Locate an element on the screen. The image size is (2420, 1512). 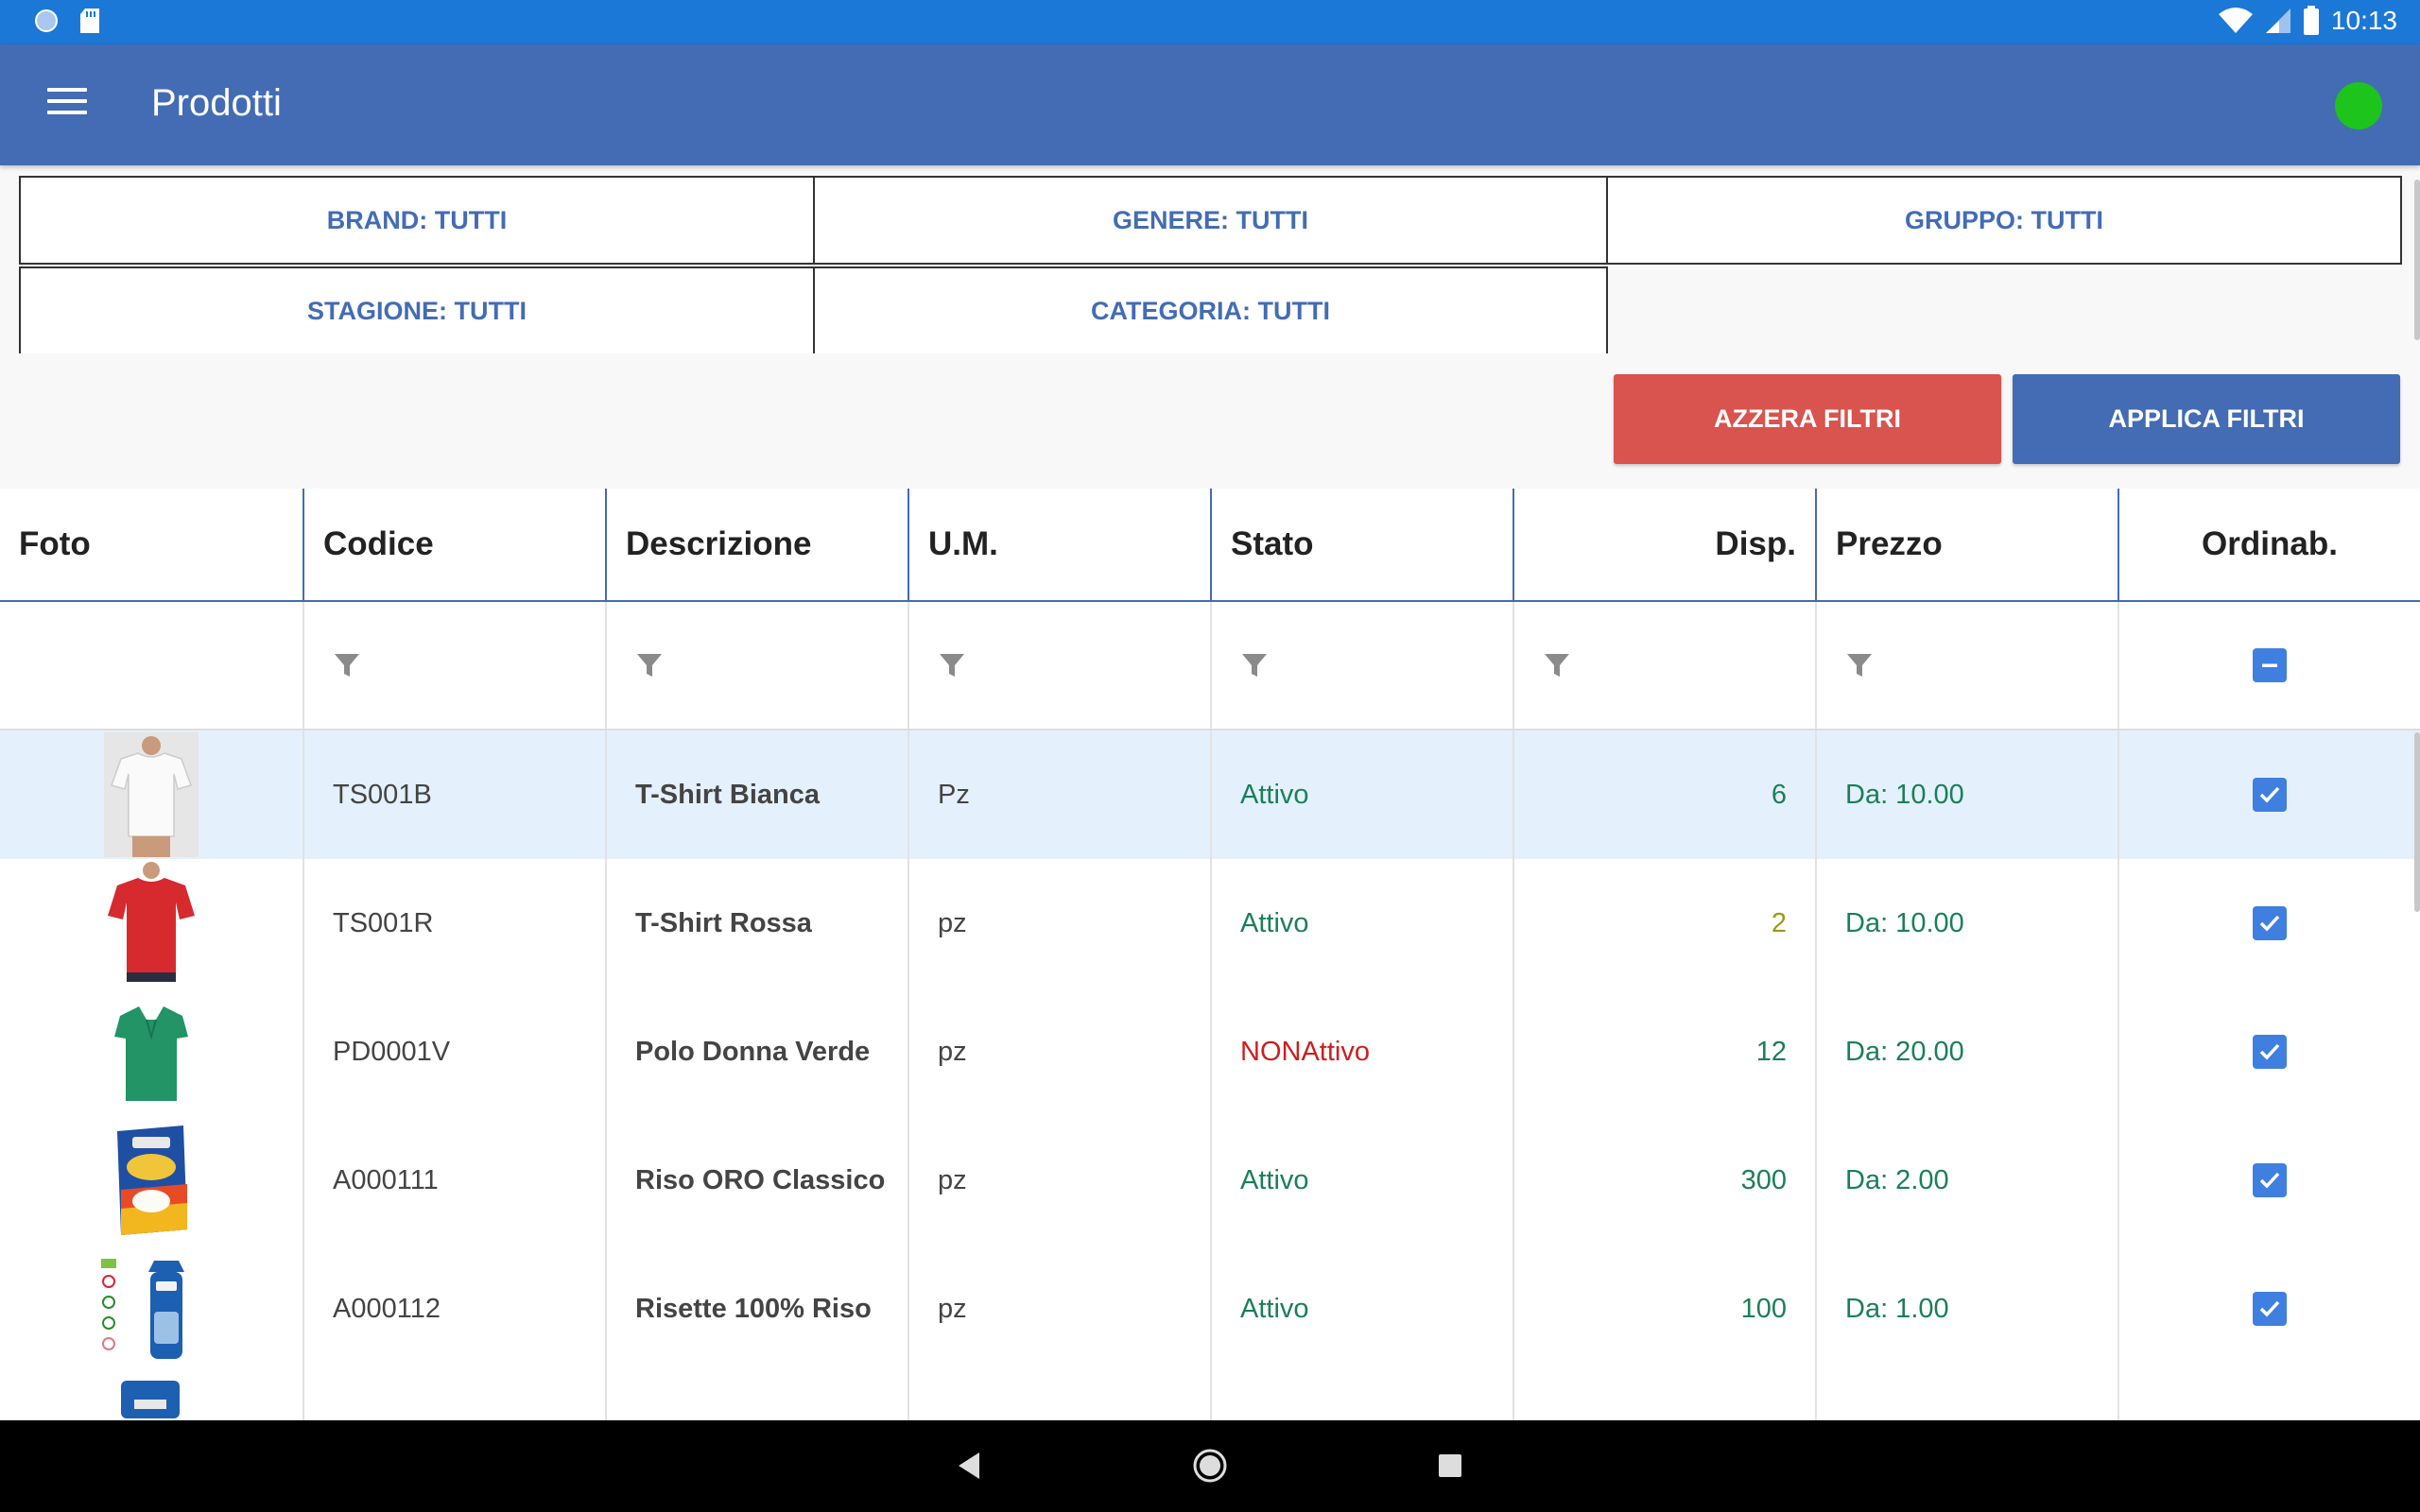
product-description: Risette 100% Riso is located at coordinates (758, 1309).